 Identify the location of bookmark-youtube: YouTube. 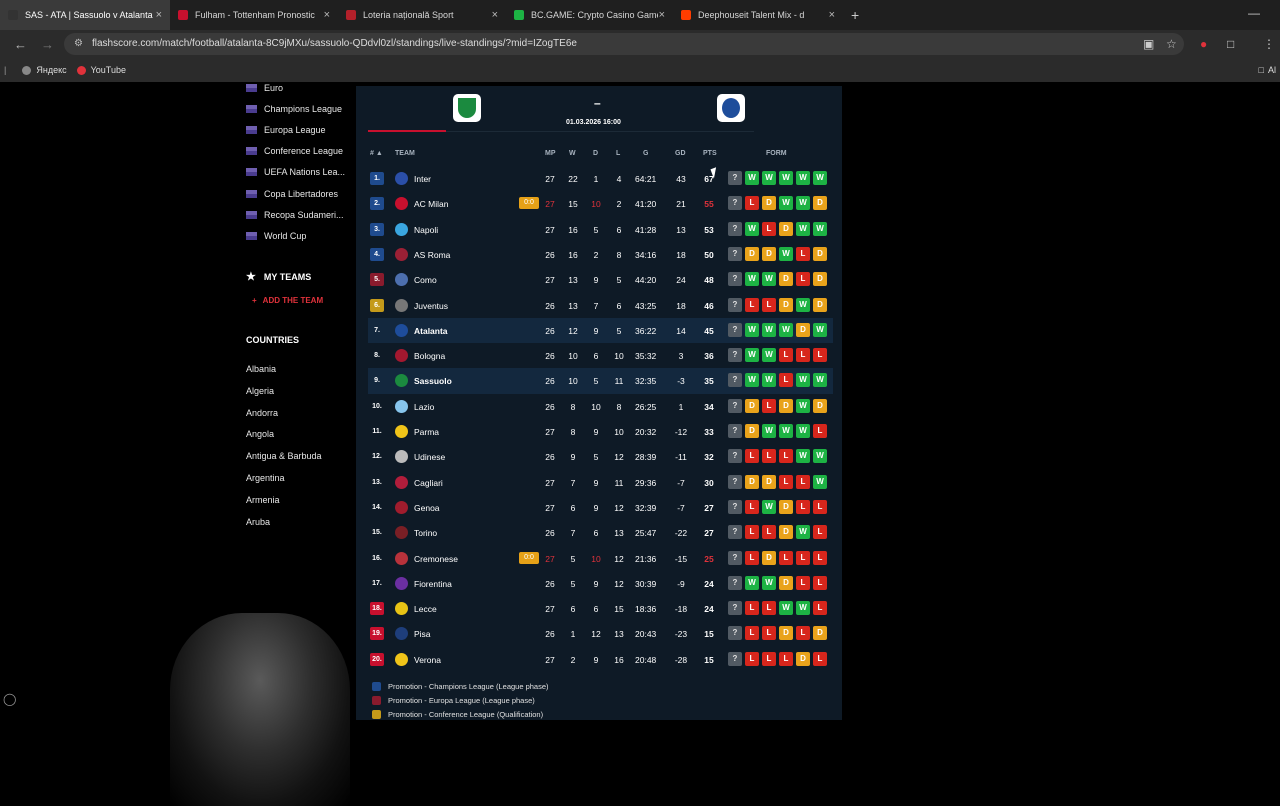
(101, 70).